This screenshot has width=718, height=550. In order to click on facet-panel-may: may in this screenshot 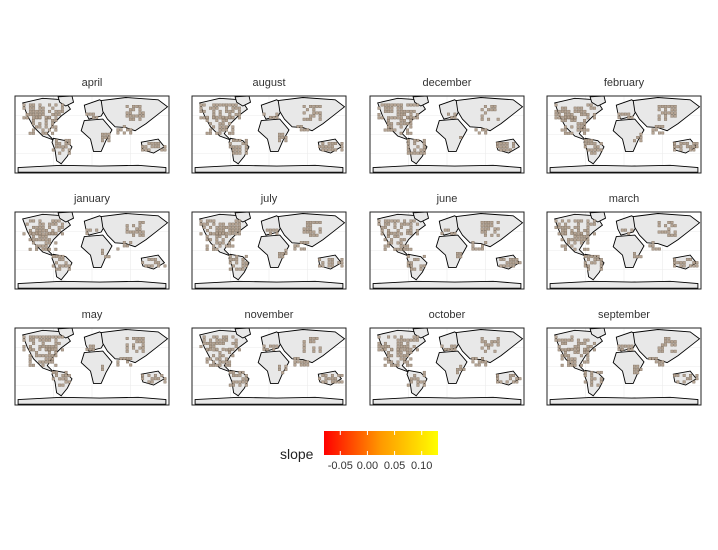, I will do `click(92, 357)`.